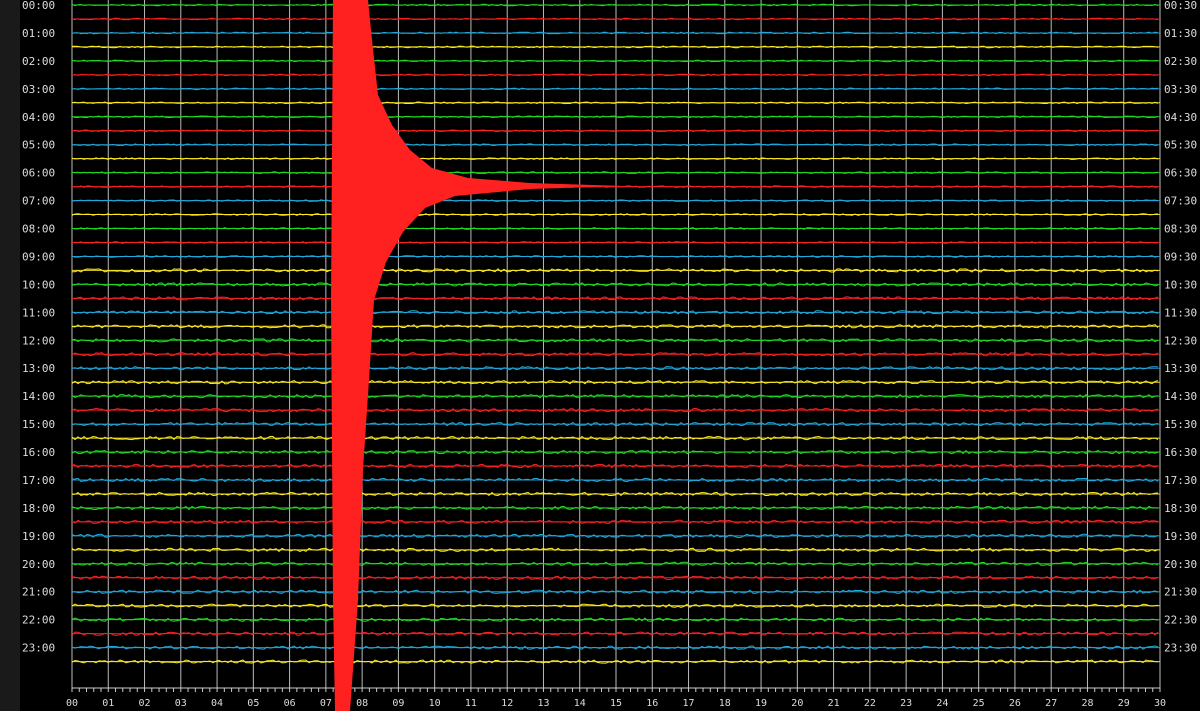  Describe the element at coordinates (507, 703) in the screenshot. I see `x-tick-label: 12` at that location.